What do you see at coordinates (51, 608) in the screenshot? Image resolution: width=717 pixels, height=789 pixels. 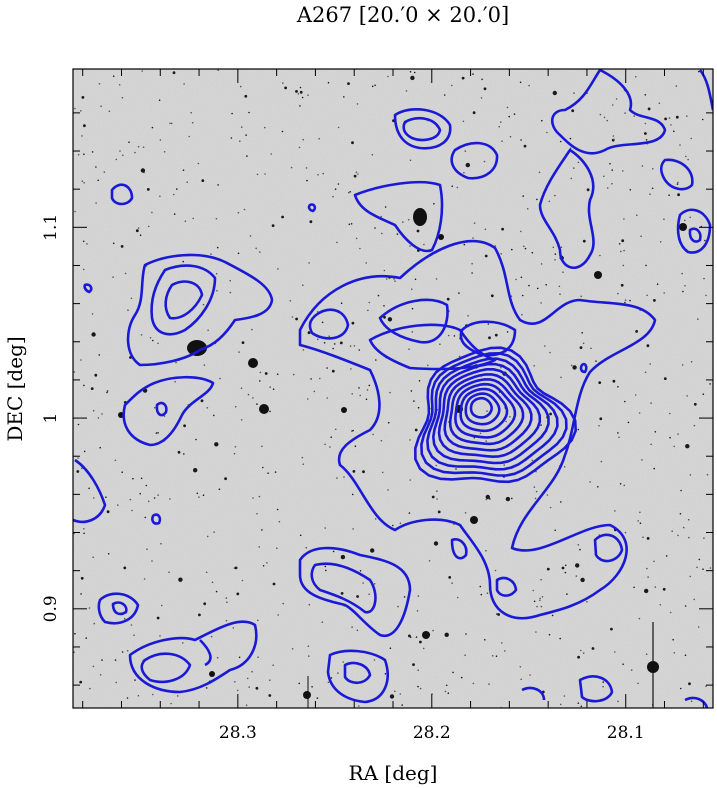 I see `y-tick-label: 0.9` at bounding box center [51, 608].